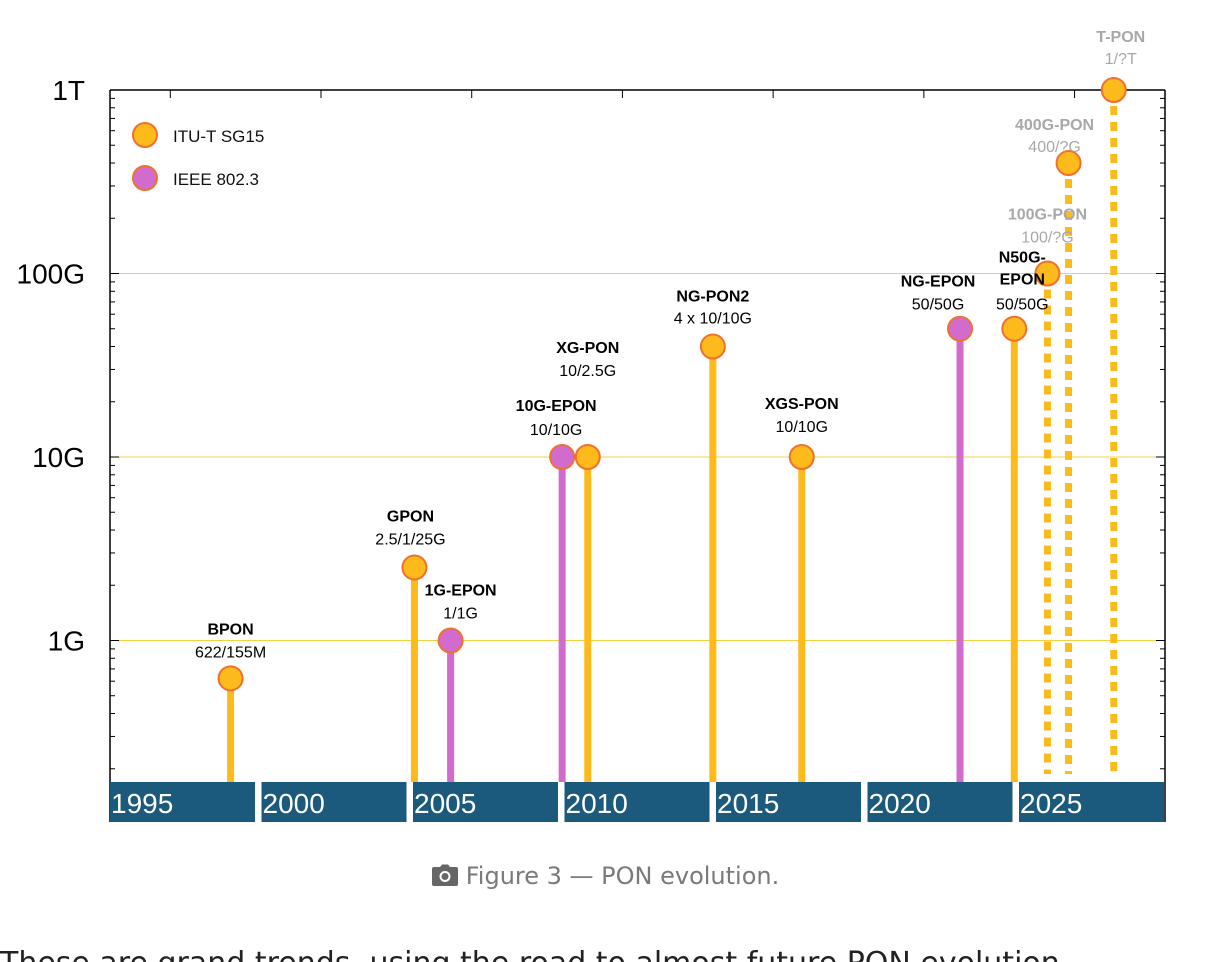  Describe the element at coordinates (1047, 238) in the screenshot. I see `point-rate-label: 100/?G` at that location.